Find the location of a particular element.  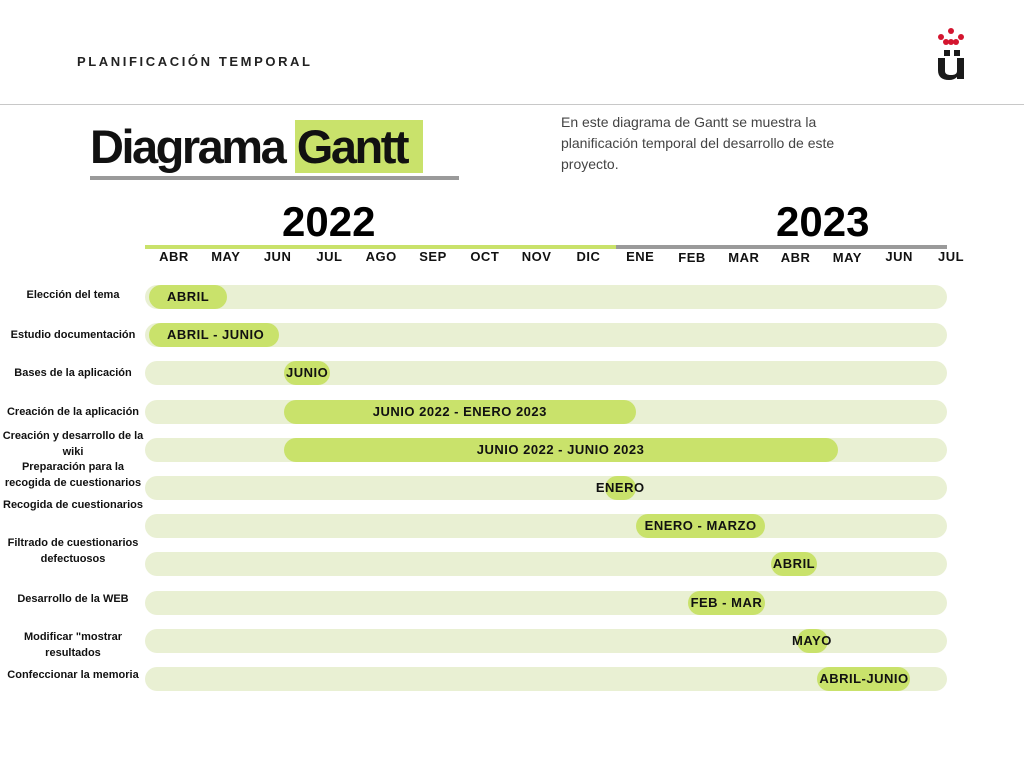

task-bar-label: JUNIO 2022 - ENERO 2023 is located at coordinates (459, 411).